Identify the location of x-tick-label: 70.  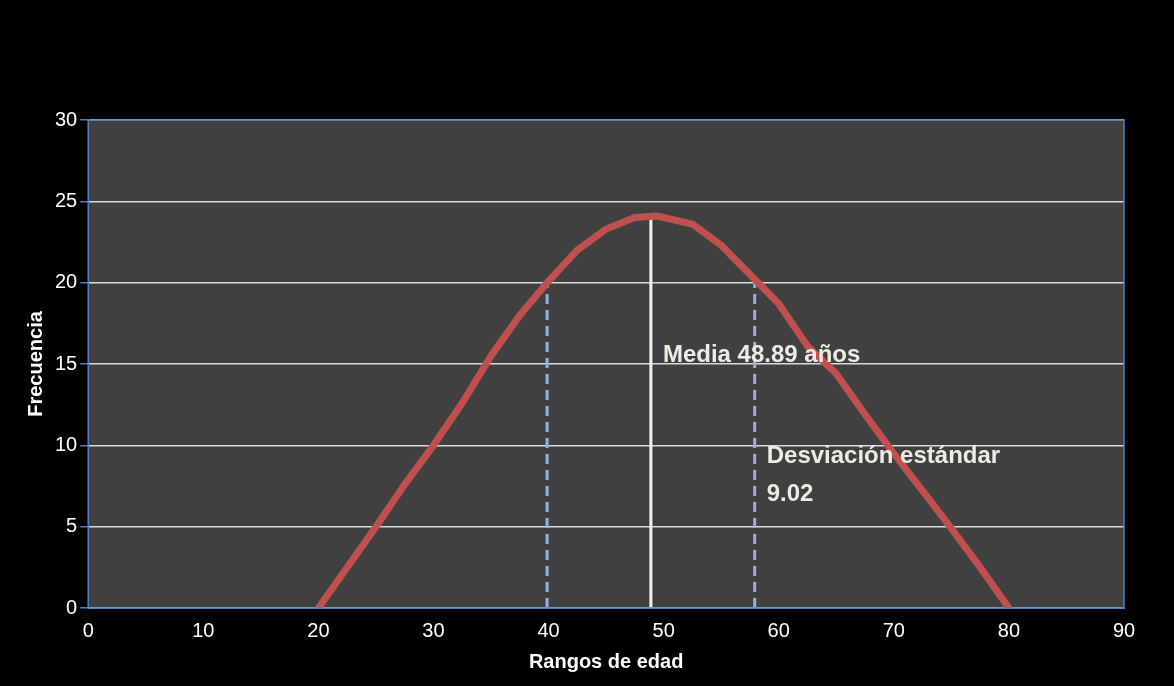
(893, 629).